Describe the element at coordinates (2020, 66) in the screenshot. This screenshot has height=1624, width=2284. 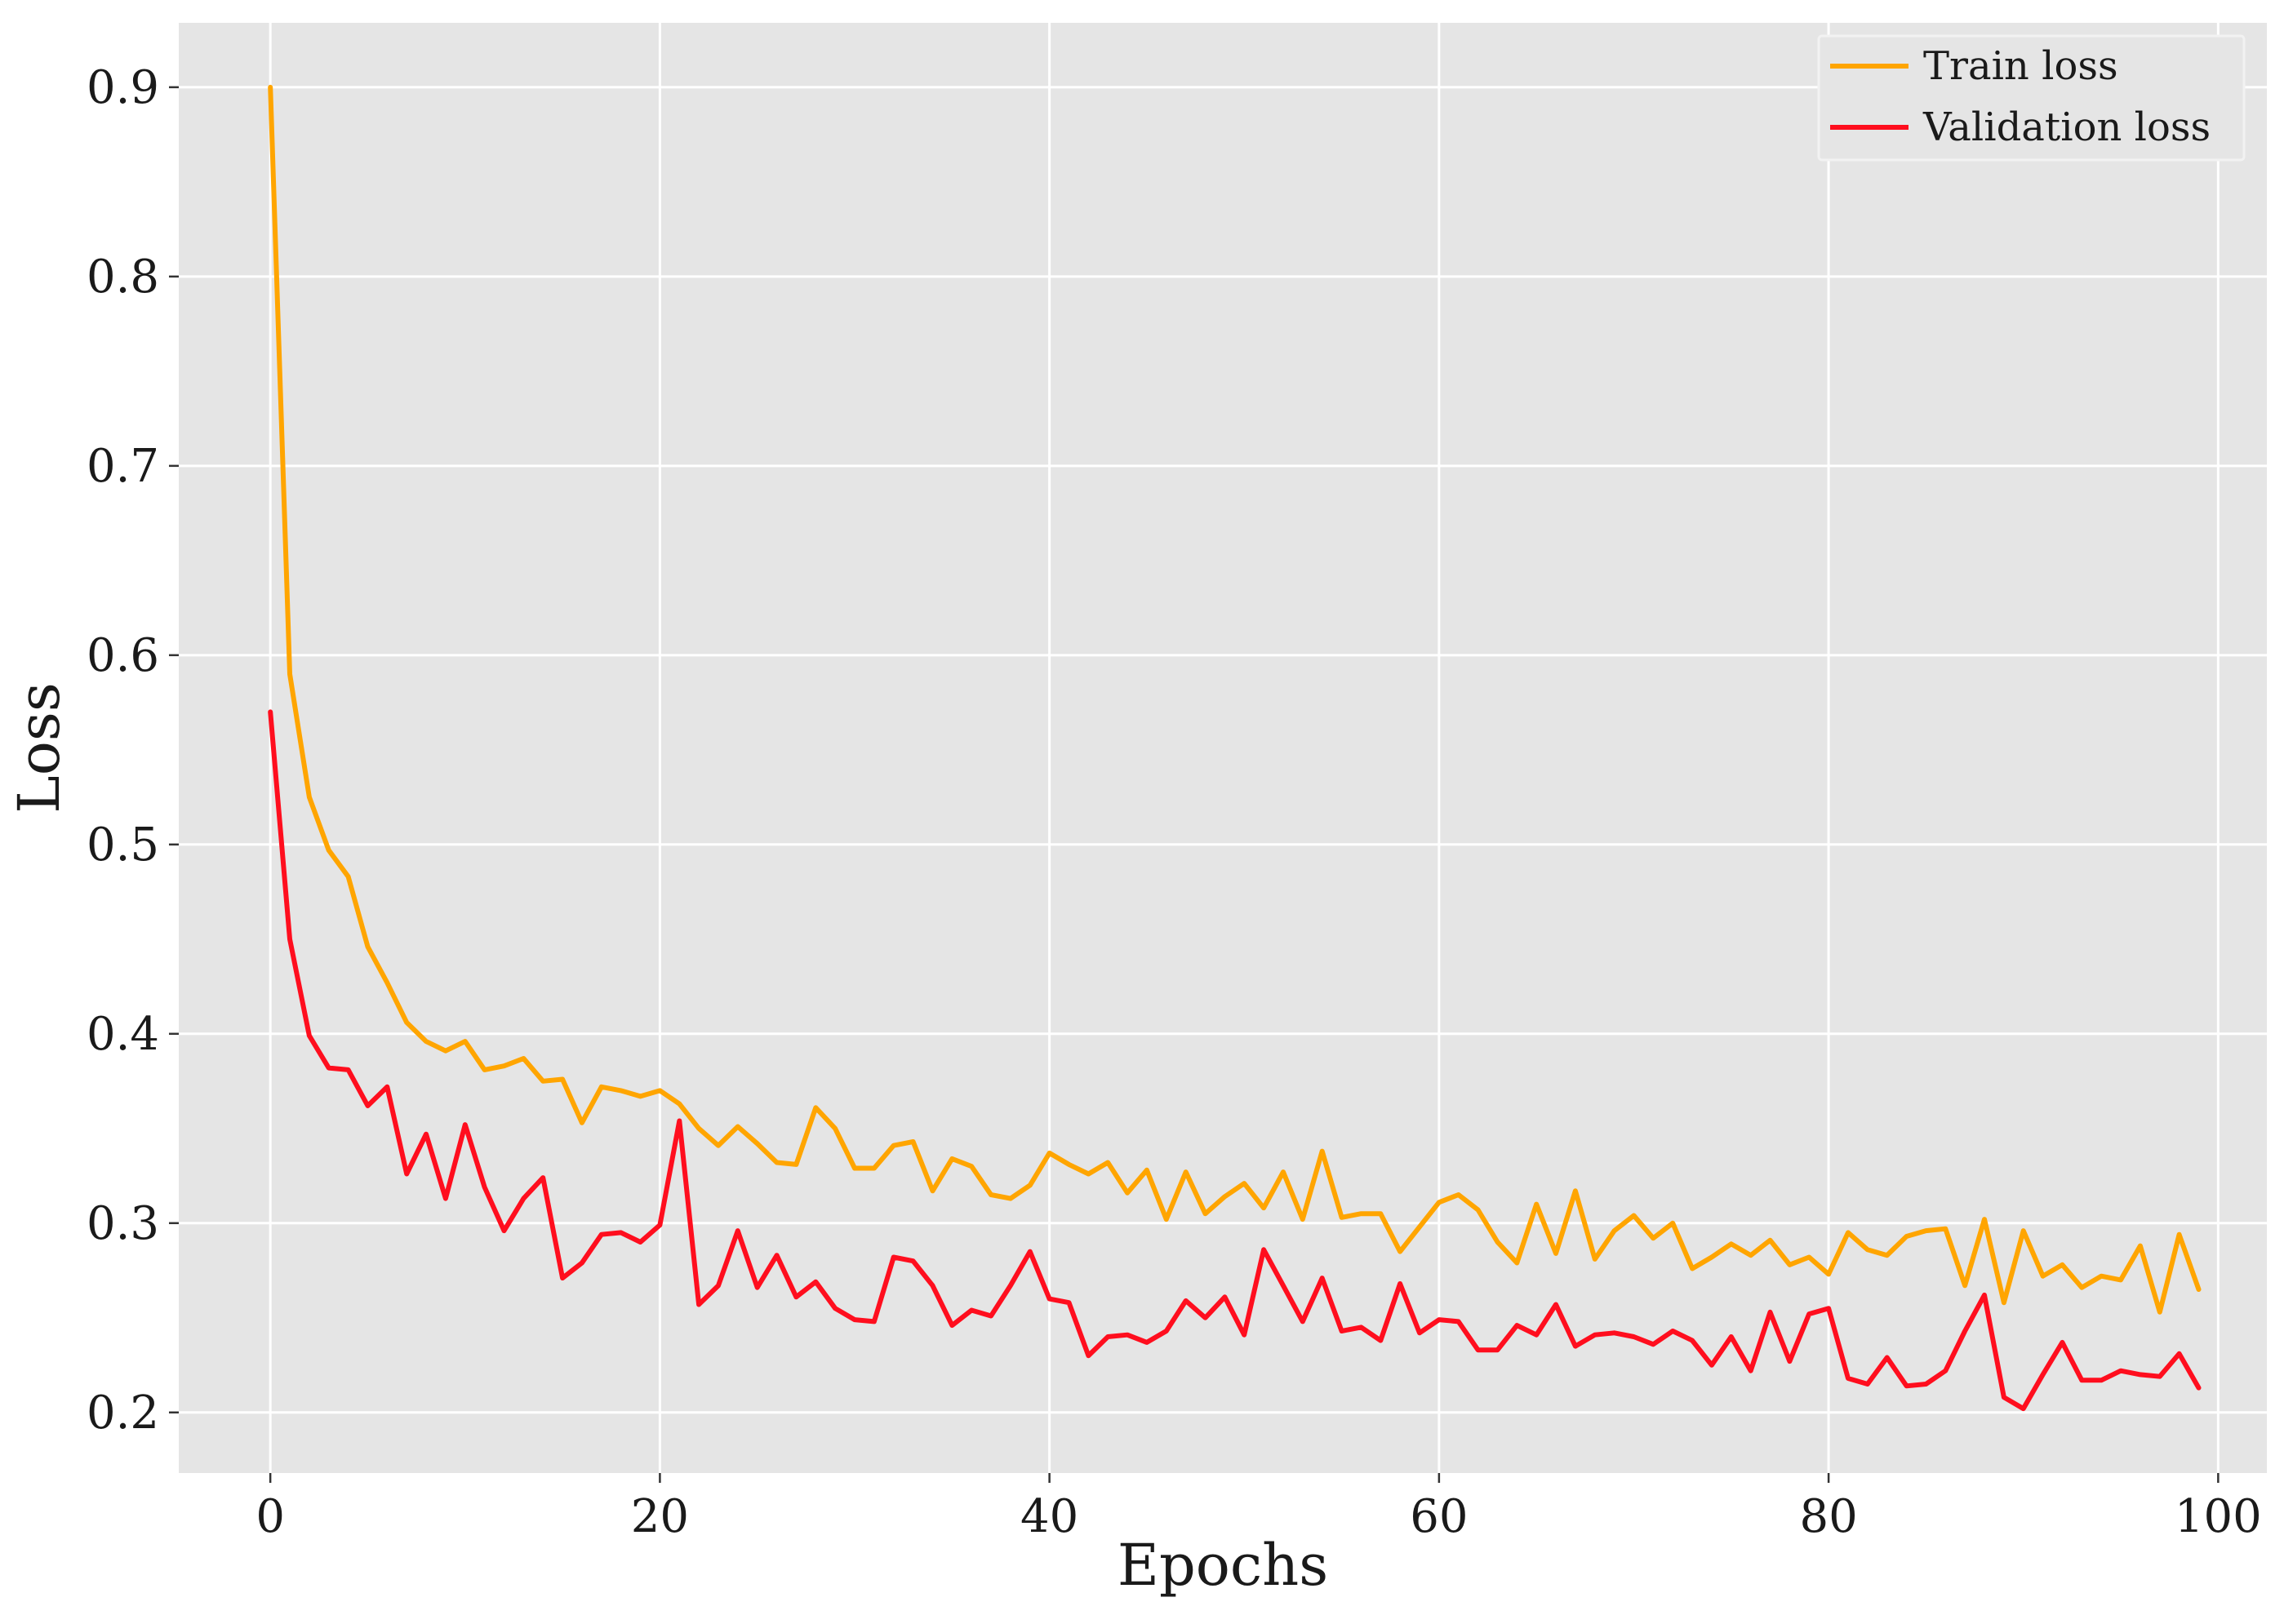
I see `legend-label: Train loss` at that location.